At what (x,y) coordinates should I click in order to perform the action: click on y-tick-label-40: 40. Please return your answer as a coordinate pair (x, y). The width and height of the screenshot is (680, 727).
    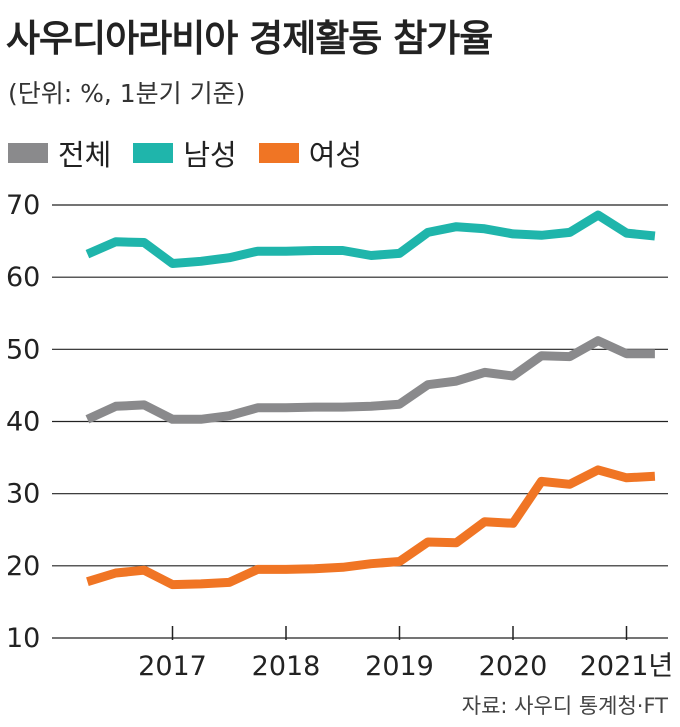
    Looking at the image, I should click on (23, 422).